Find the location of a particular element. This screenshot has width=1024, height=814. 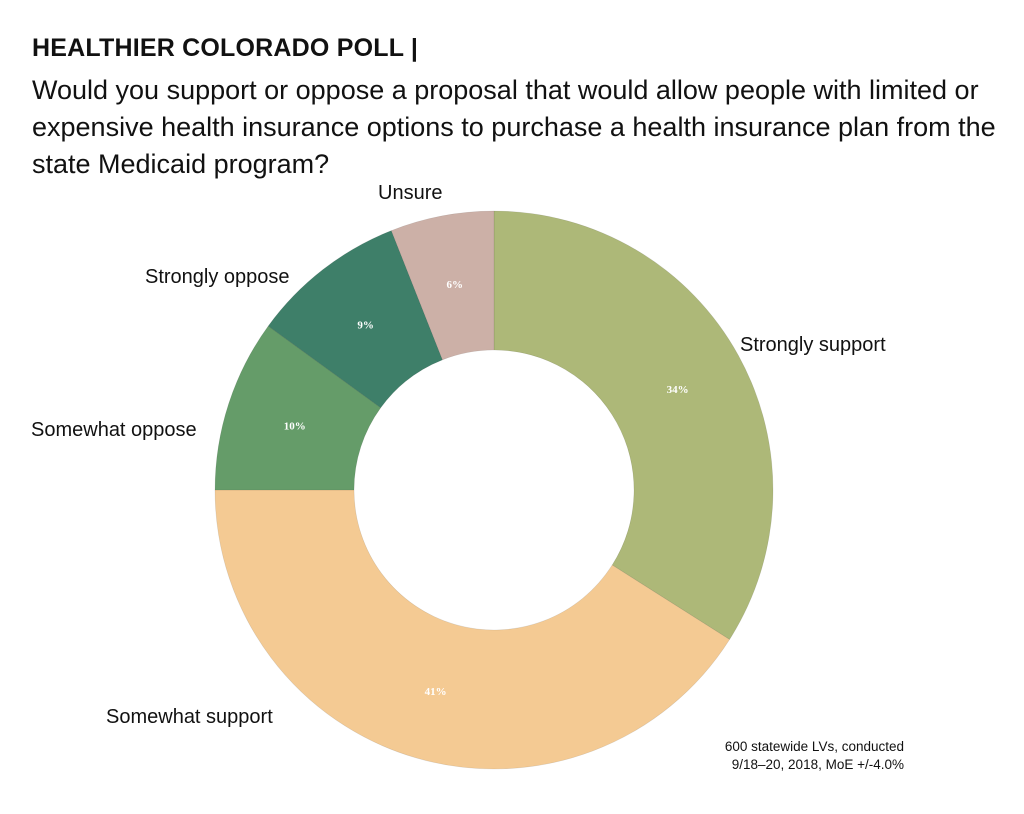

pct-label-somewhat-support: 41% is located at coordinates (436, 692).